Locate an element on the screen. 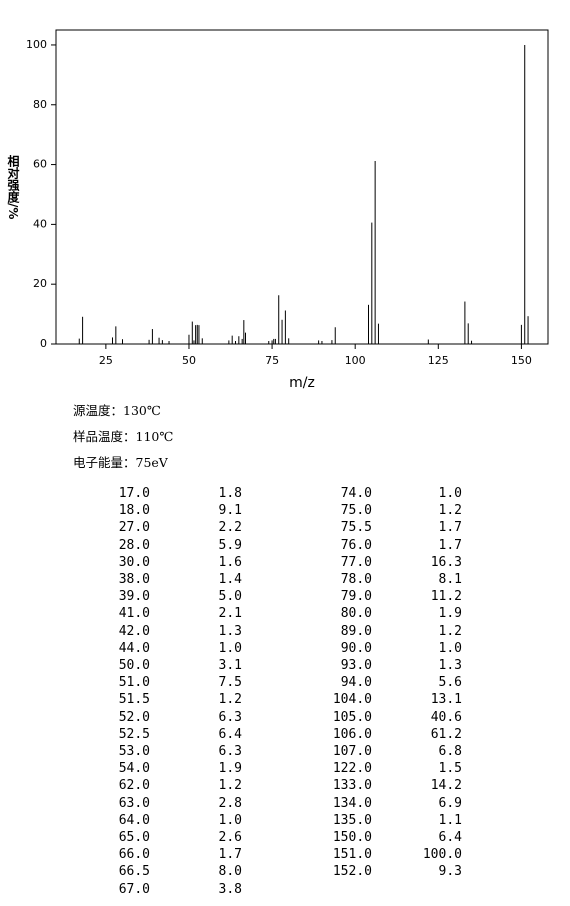  table-intensity: 6.9 is located at coordinates (450, 803).